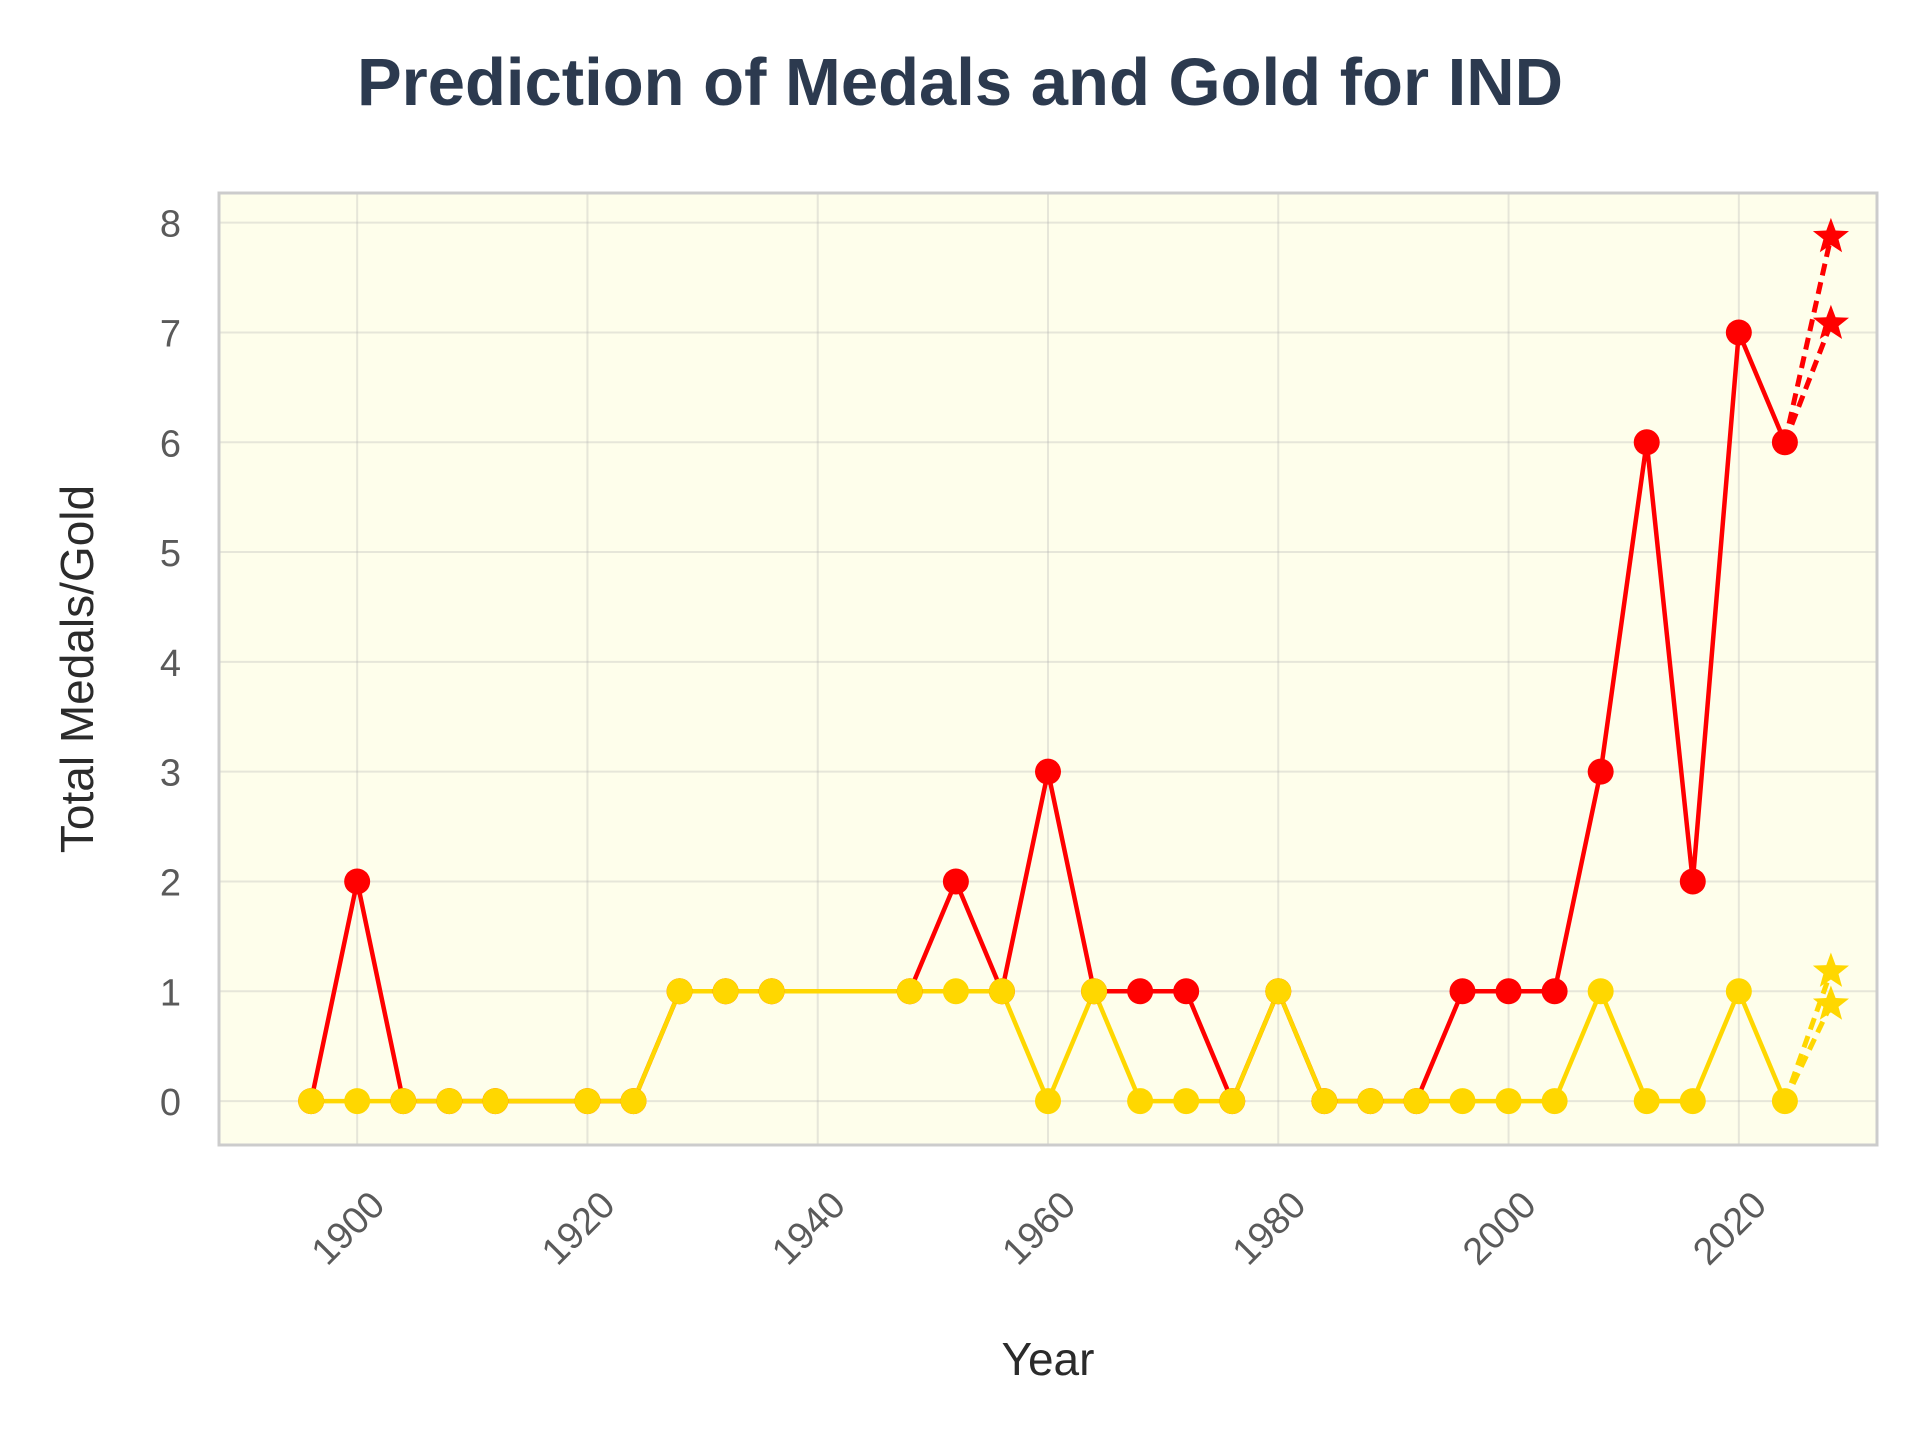 Image resolution: width=1920 pixels, height=1440 pixels. I want to click on y-tick-label: 1, so click(170, 993).